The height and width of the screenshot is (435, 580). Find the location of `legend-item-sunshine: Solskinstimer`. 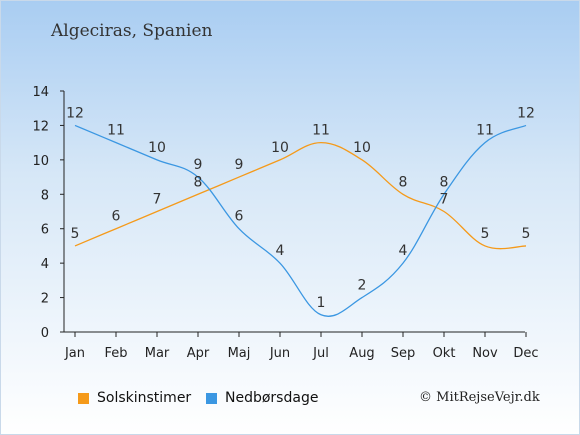

legend-item-sunshine: Solskinstimer is located at coordinates (134, 398).